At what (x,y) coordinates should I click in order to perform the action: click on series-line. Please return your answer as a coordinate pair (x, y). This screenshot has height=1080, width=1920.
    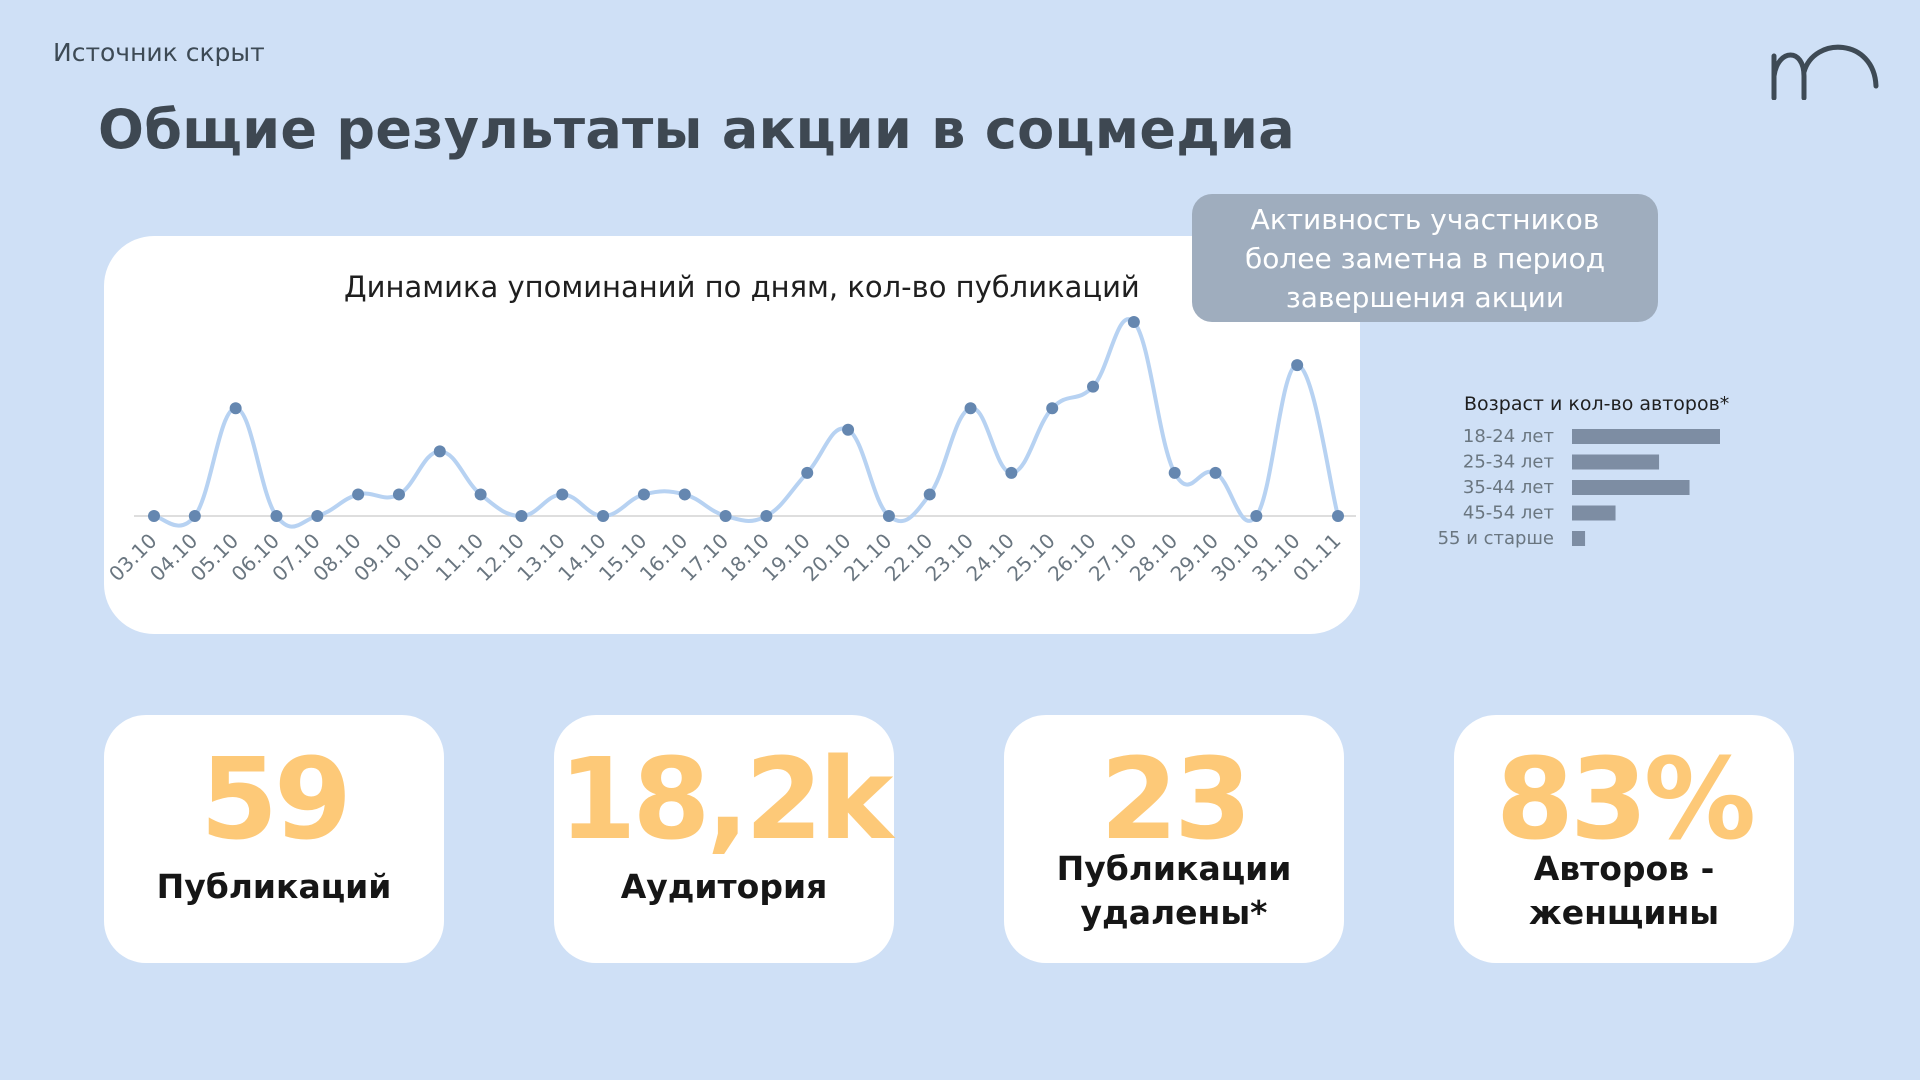
    Looking at the image, I should click on (746, 423).